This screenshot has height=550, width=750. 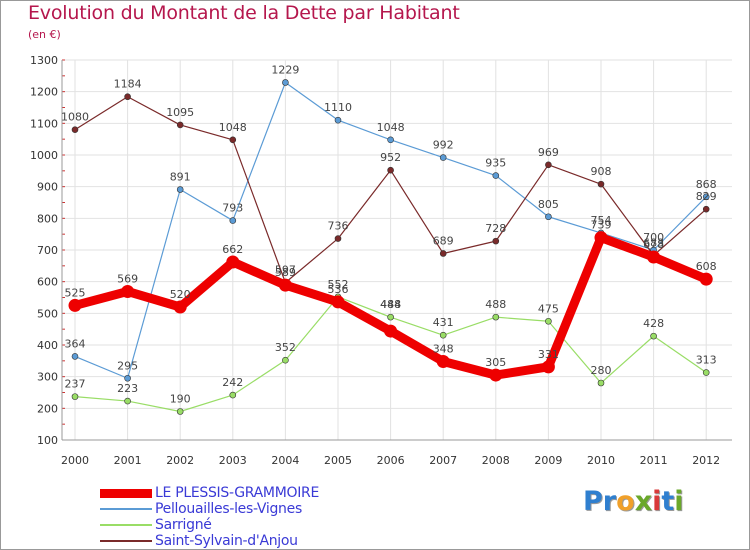 What do you see at coordinates (643, 501) in the screenshot?
I see `logo-letter: x` at bounding box center [643, 501].